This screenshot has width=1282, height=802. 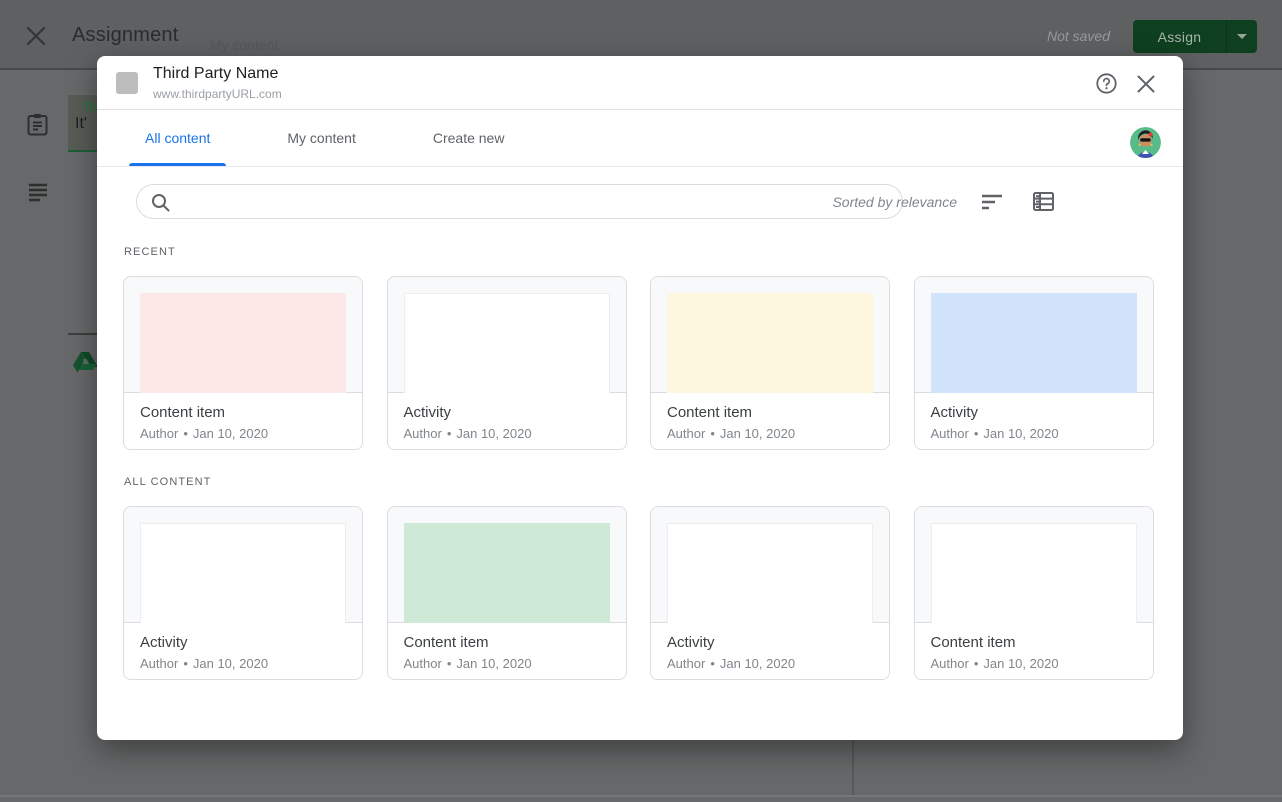 I want to click on button-divider, so click(x=1226, y=36).